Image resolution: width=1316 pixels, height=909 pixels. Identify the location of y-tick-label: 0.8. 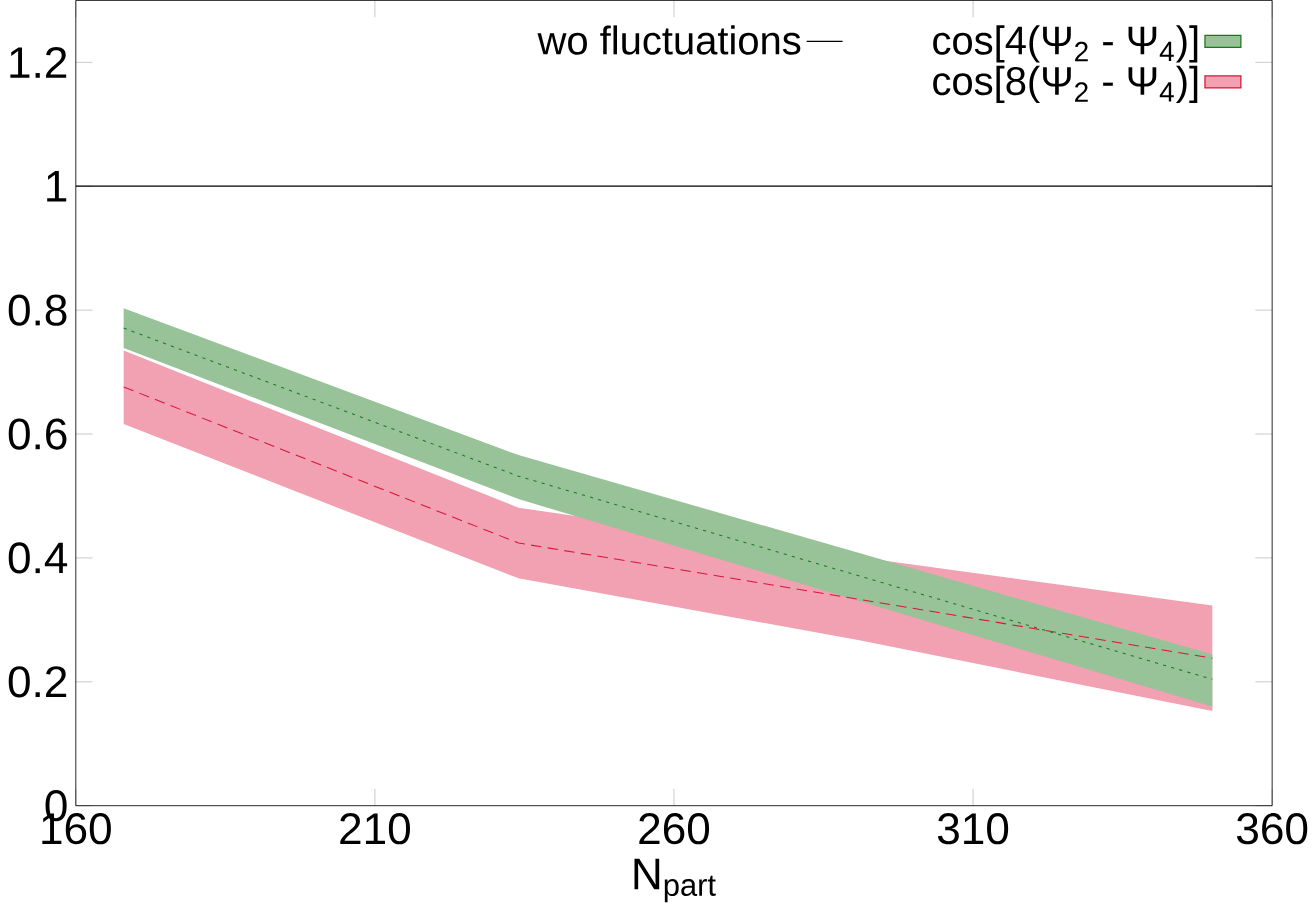
(37, 310).